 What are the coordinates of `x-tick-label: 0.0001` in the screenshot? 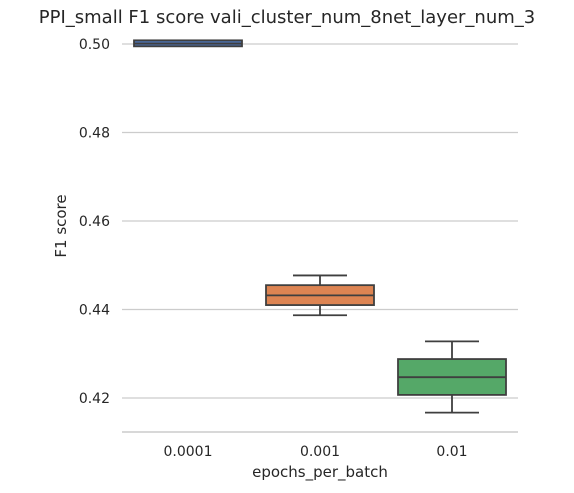 It's located at (188, 452).